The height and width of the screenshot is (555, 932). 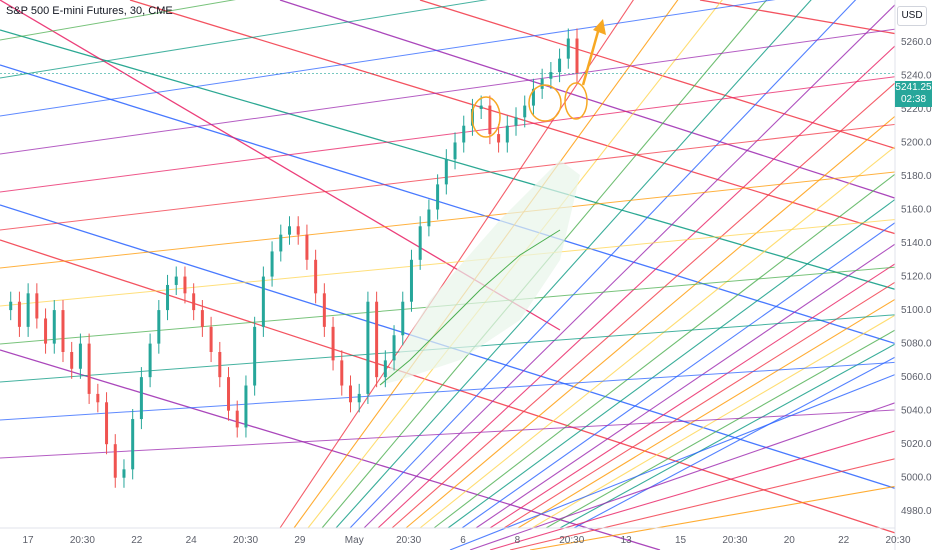 I want to click on projection-arrow, so click(x=591, y=56).